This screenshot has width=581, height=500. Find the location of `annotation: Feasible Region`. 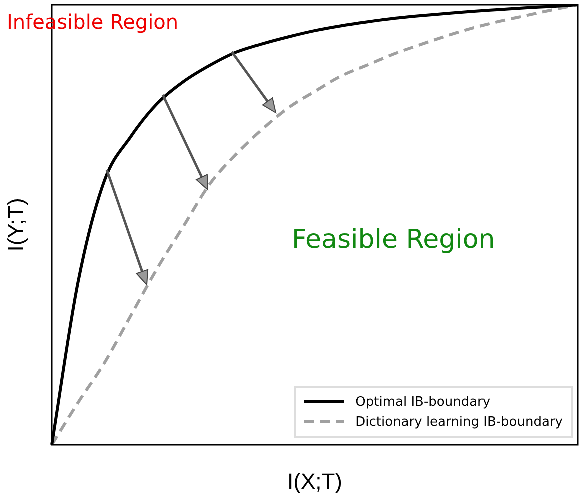

annotation: Feasible Region is located at coordinates (394, 240).